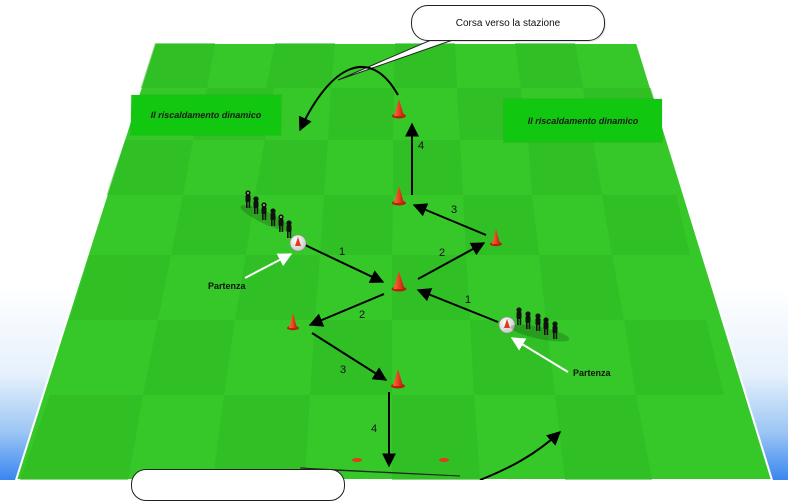 Image resolution: width=788 pixels, height=501 pixels. Describe the element at coordinates (507, 325) in the screenshot. I see `start-marker-right` at that location.